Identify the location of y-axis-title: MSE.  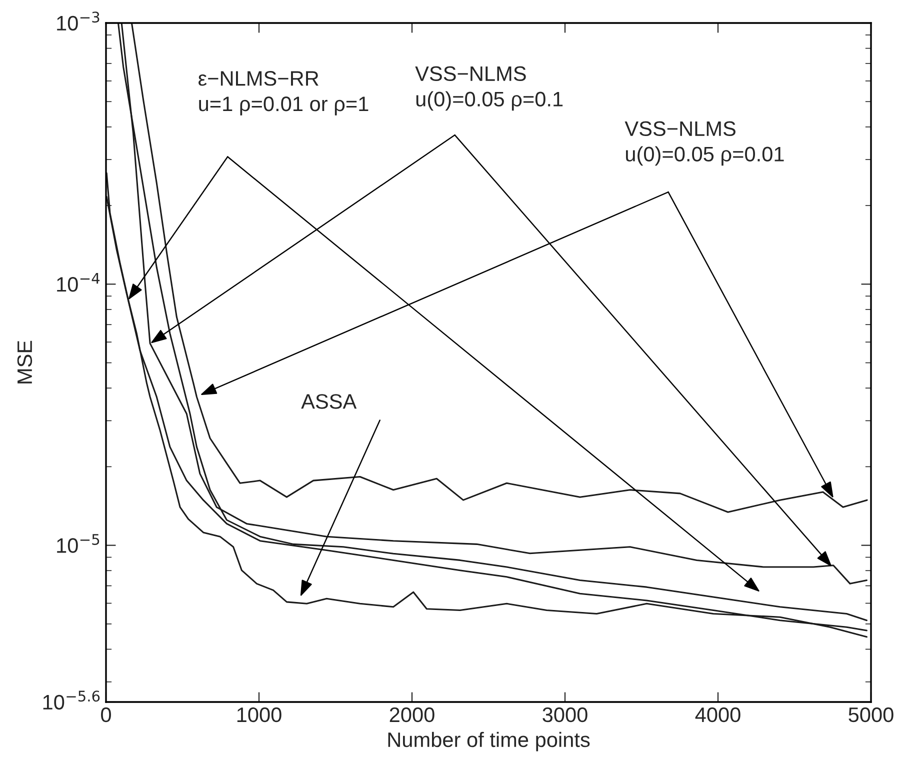
(24, 362).